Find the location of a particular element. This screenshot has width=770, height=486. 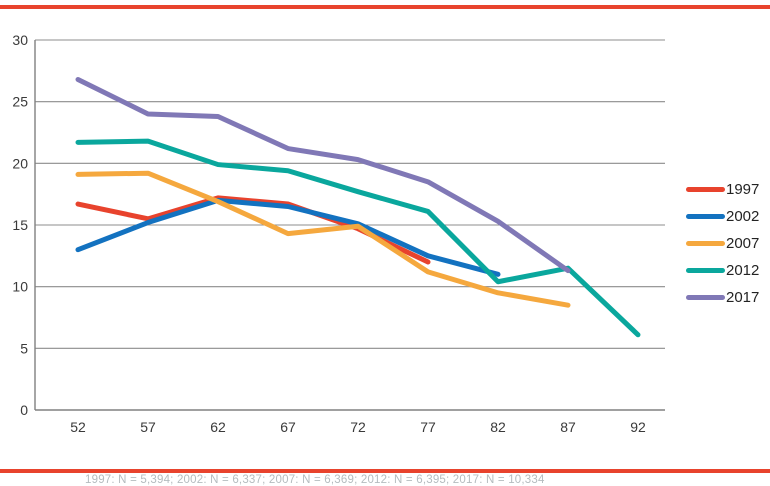

y-tick-label-10: 10 is located at coordinates (20, 287).